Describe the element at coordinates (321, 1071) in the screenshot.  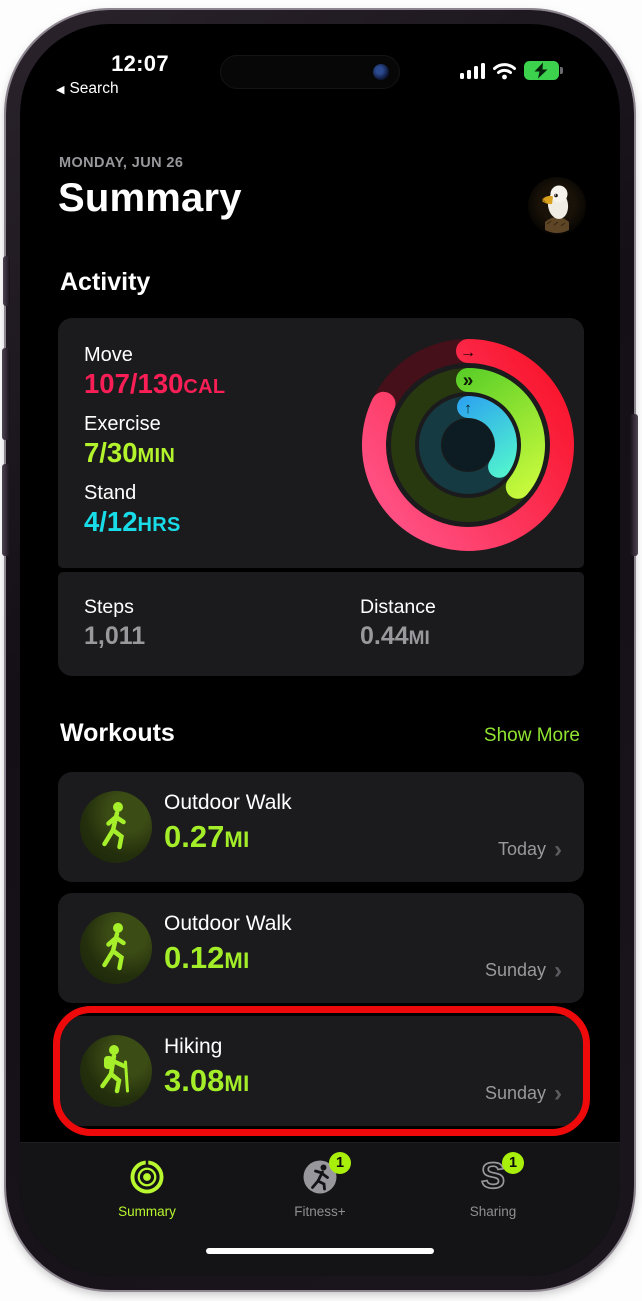
I see `workout-row-hiking: Hiking 3.08MI Sunday ›` at that location.